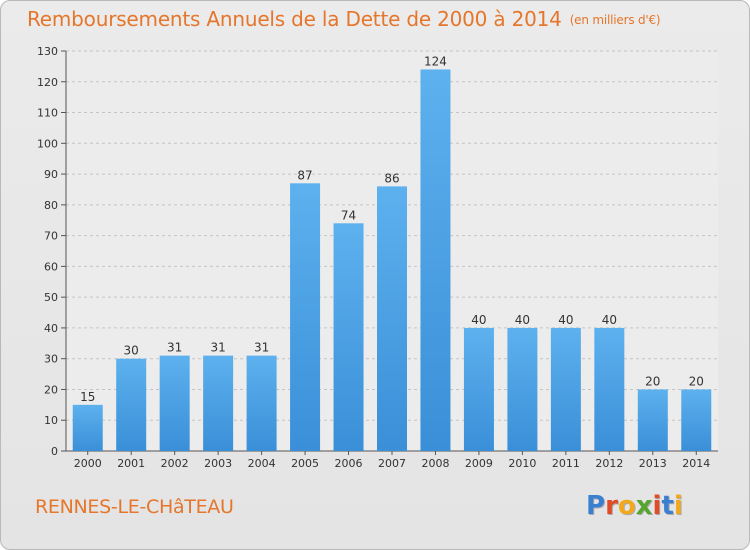 Image resolution: width=750 pixels, height=550 pixels. What do you see at coordinates (51, 420) in the screenshot?
I see `y-tick-label: 10` at bounding box center [51, 420].